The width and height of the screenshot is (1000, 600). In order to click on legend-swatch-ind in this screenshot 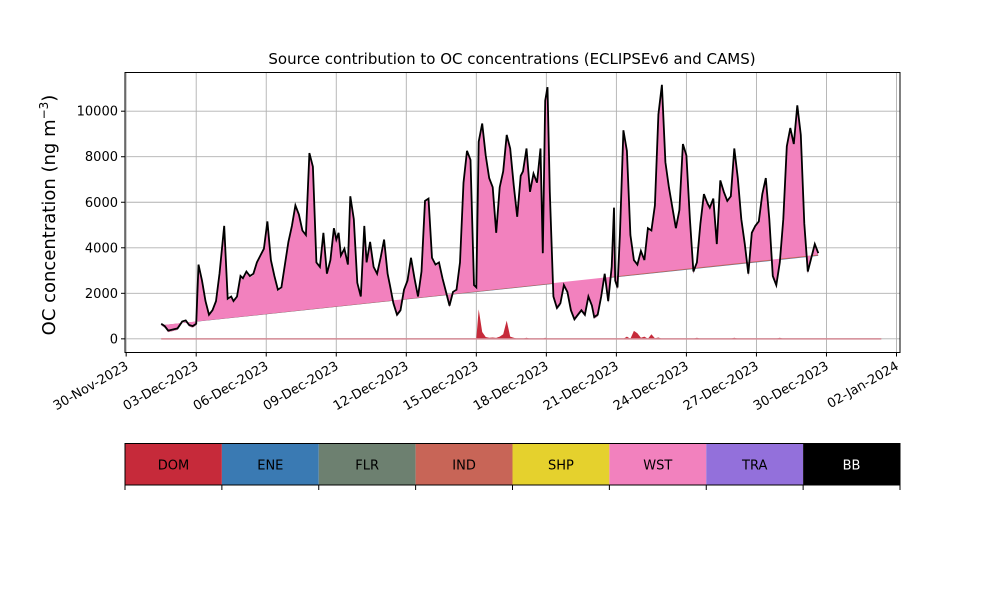, I will do `click(464, 464)`.